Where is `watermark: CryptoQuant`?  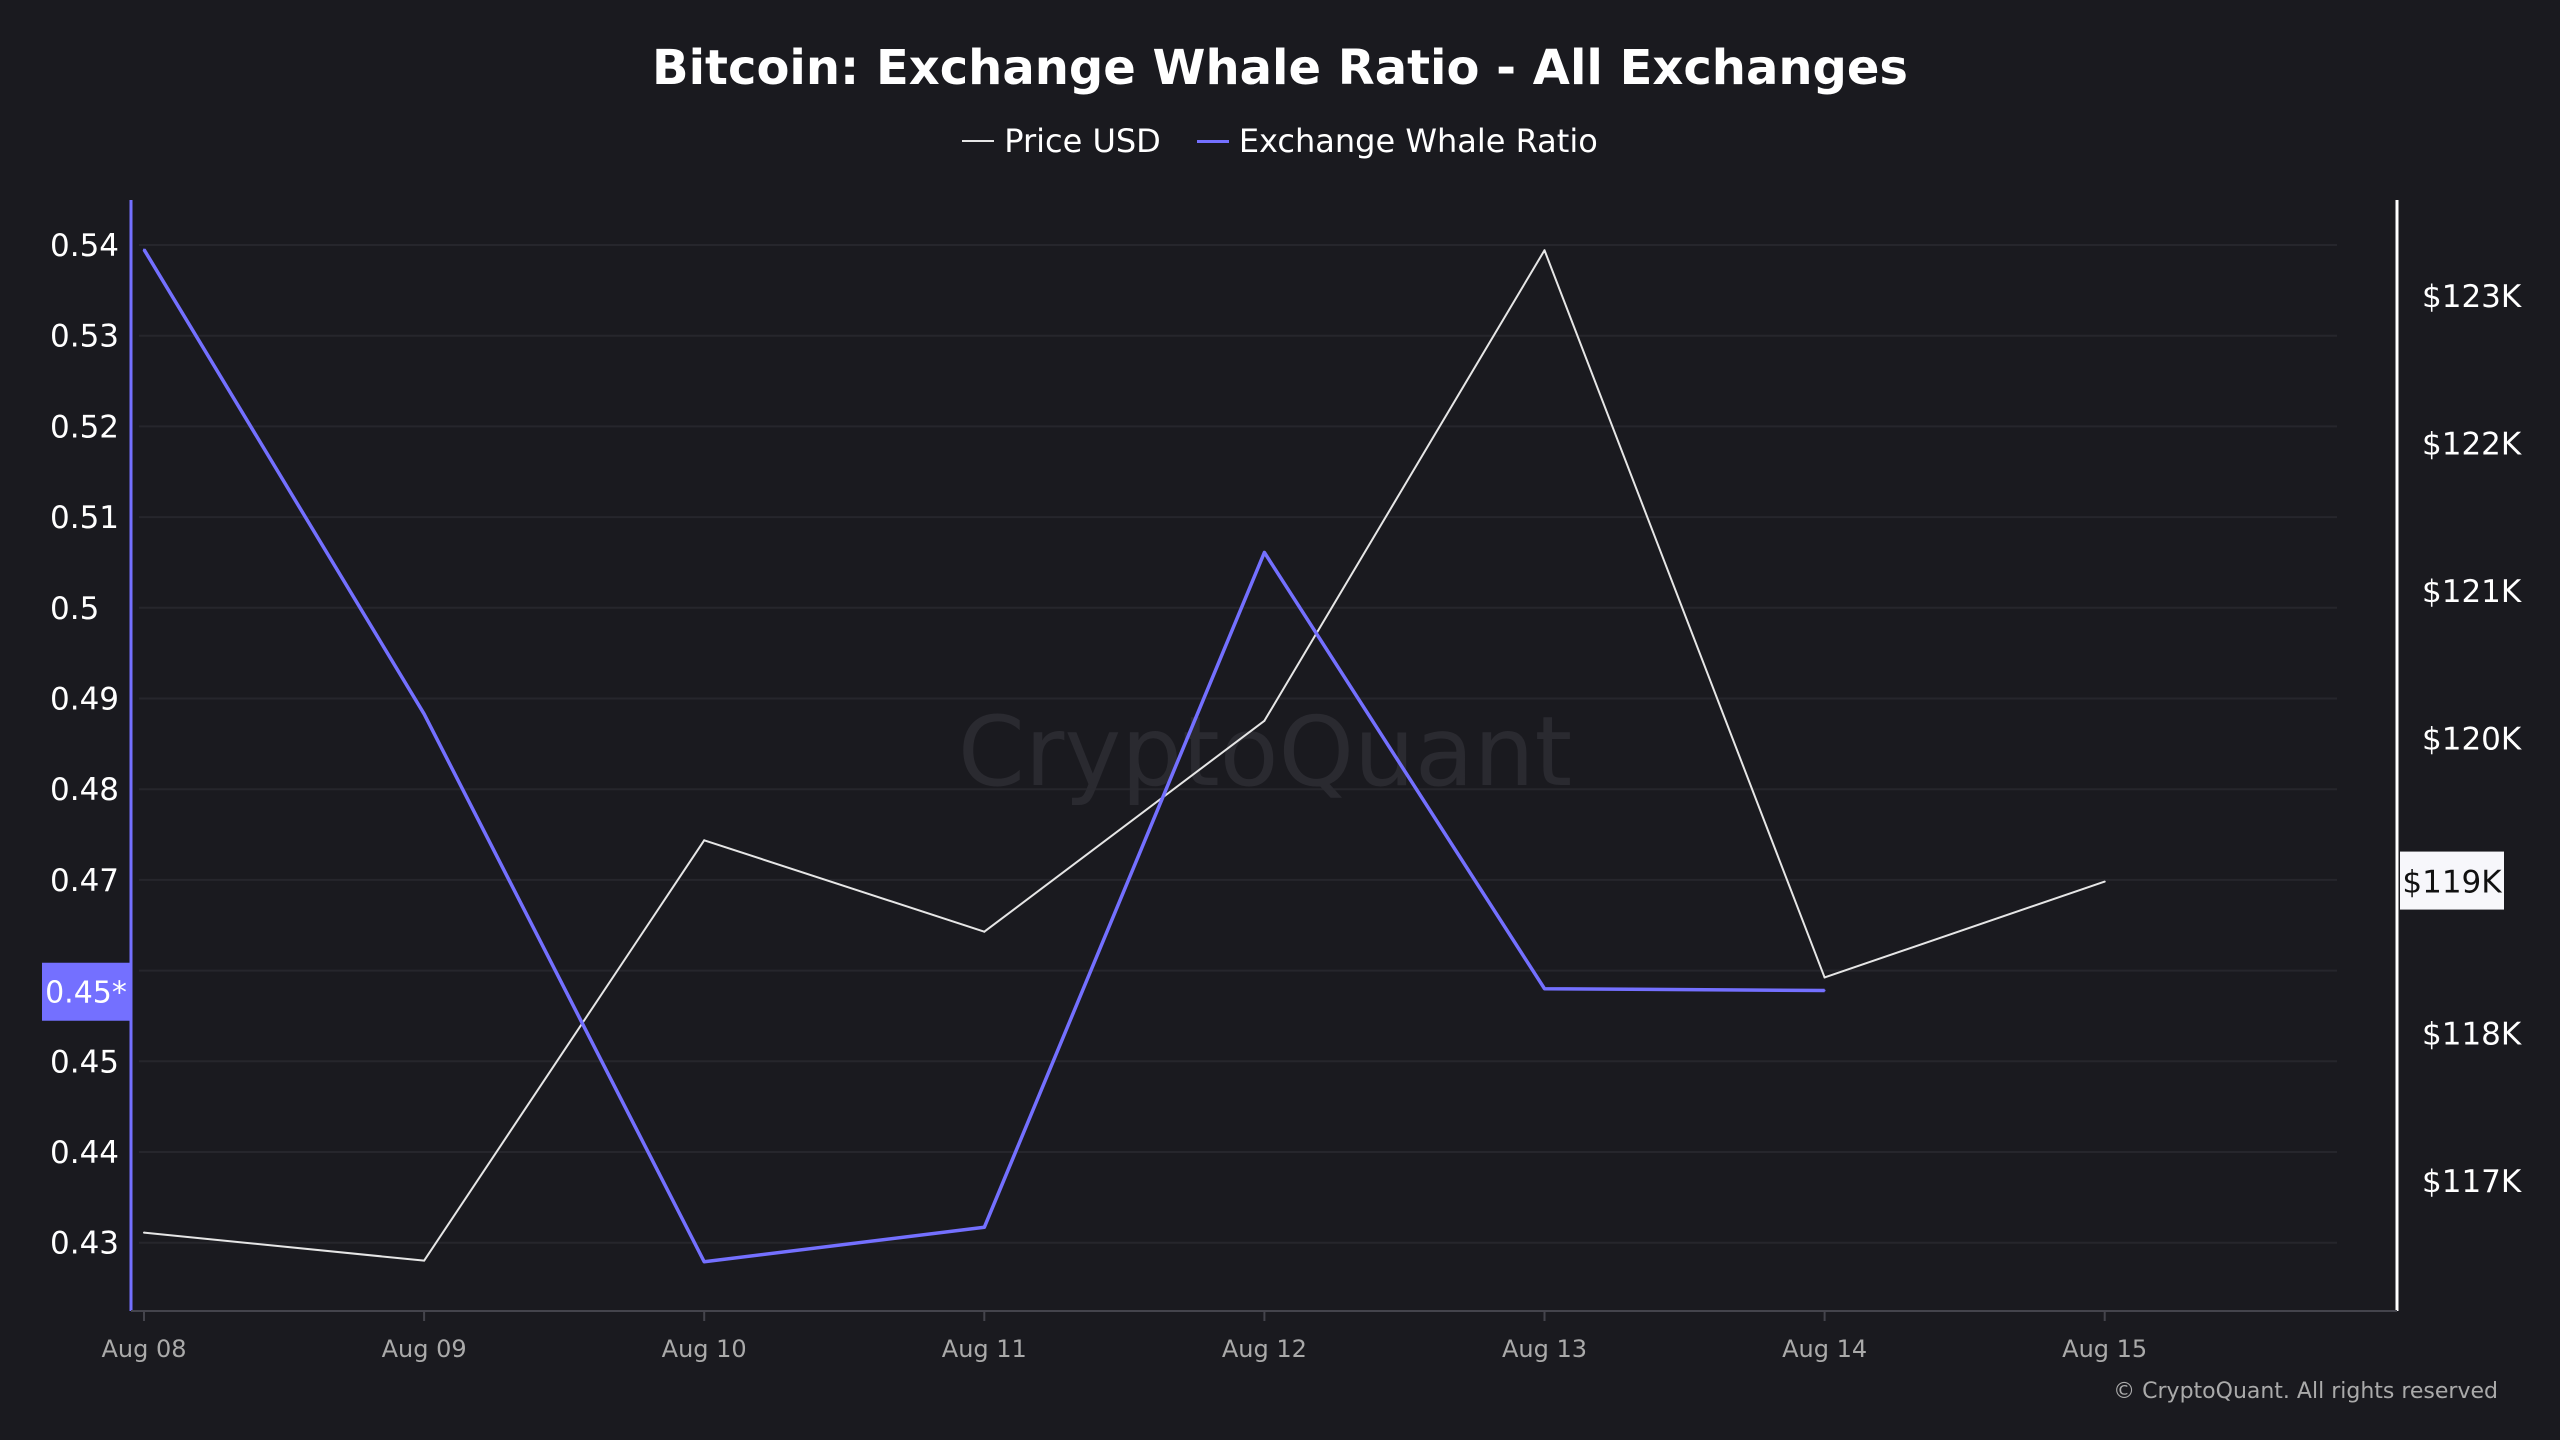 watermark: CryptoQuant is located at coordinates (1265, 752).